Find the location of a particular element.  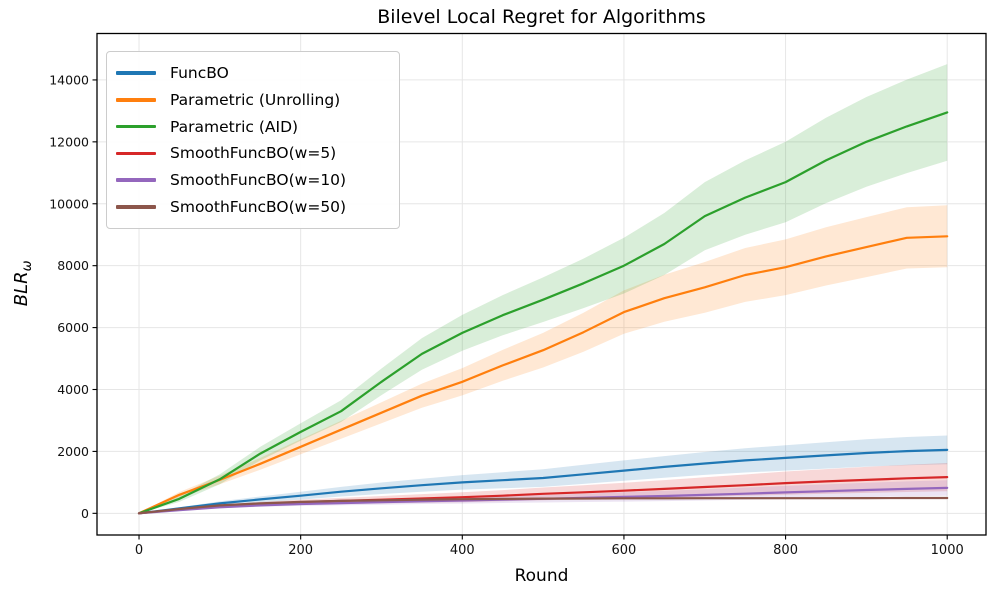

y-tick-label: 6000 is located at coordinates (73, 327).